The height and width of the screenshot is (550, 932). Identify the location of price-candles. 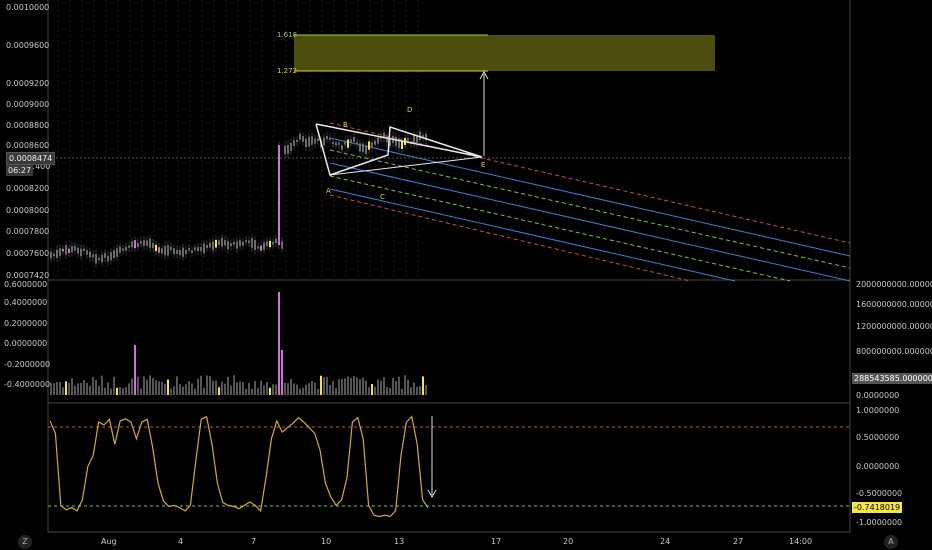
(238, 197).